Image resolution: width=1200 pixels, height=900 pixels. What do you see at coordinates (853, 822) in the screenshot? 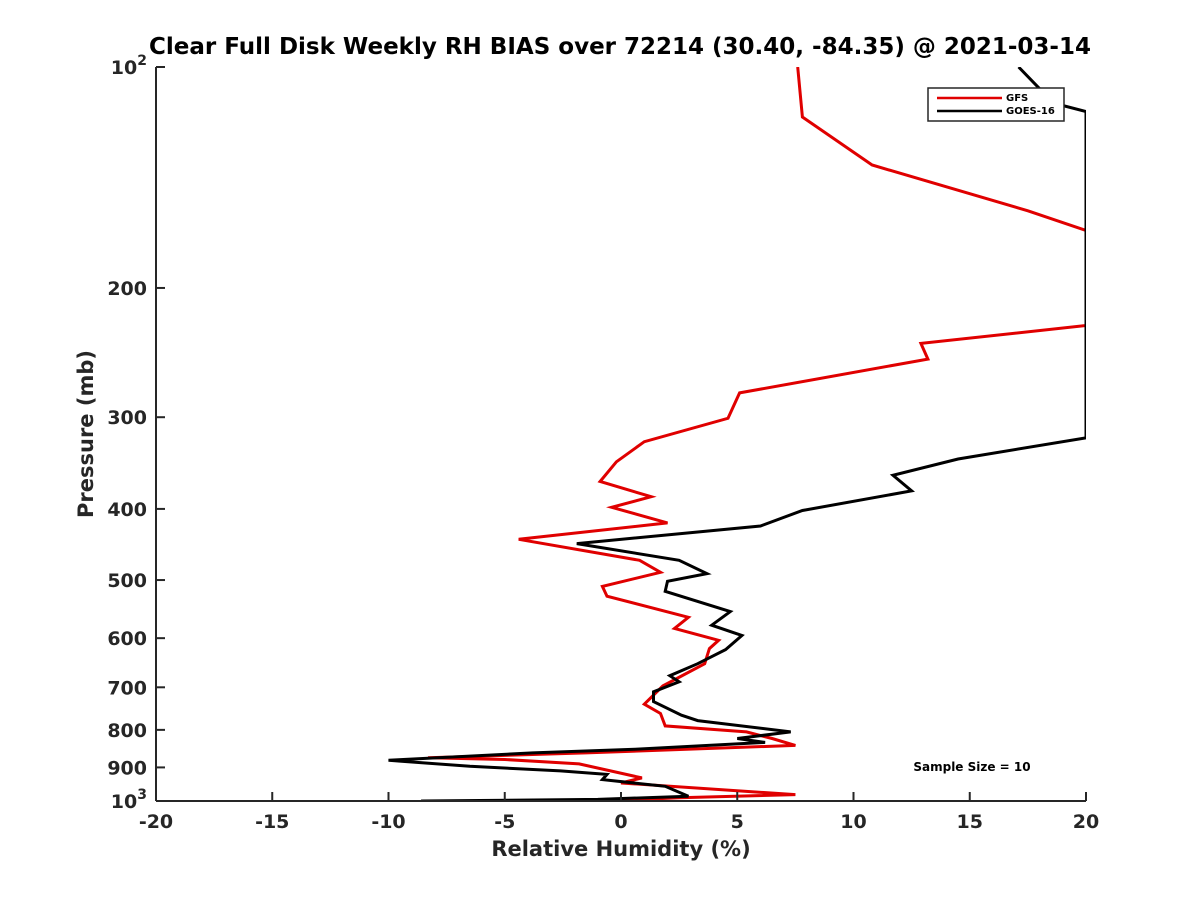
I see `x-tick-label: 10` at bounding box center [853, 822].